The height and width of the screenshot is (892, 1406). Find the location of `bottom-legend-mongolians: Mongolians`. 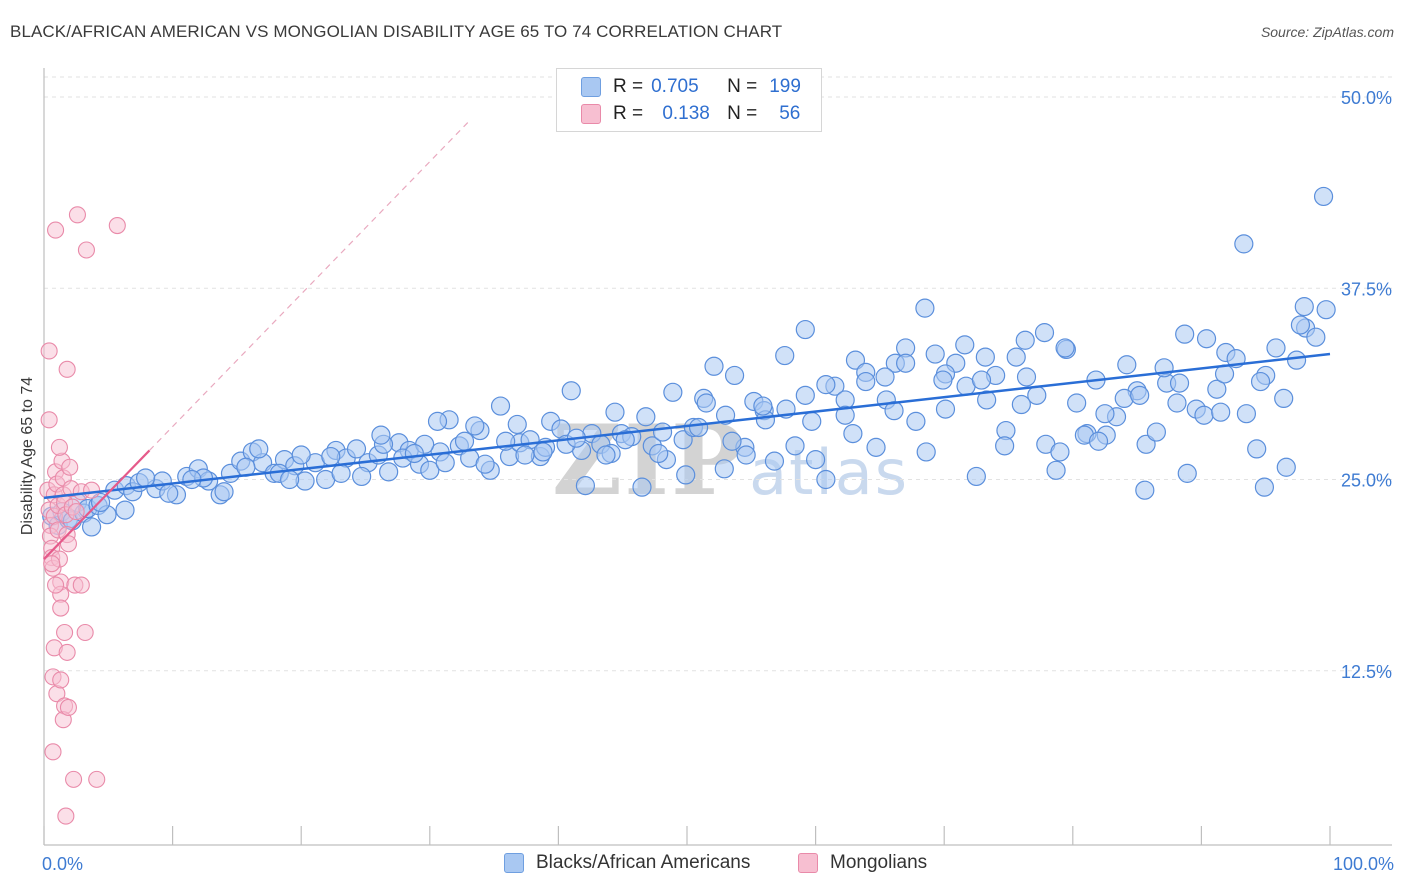

bottom-legend-mongolians: Mongolians is located at coordinates (862, 863).